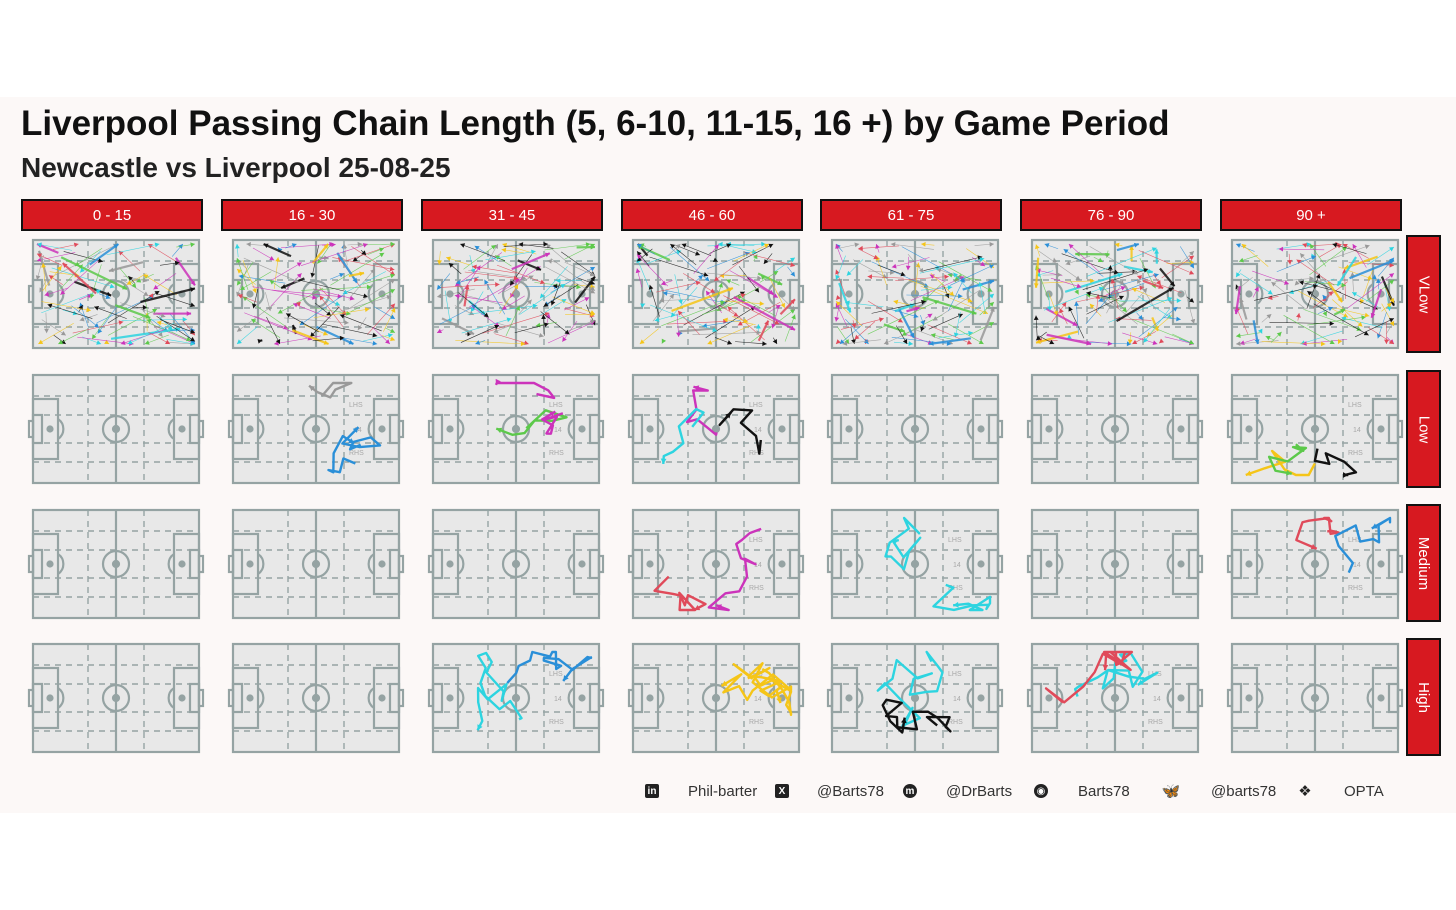  I want to click on bluesky-credit: 🦋, so click(1171, 791).